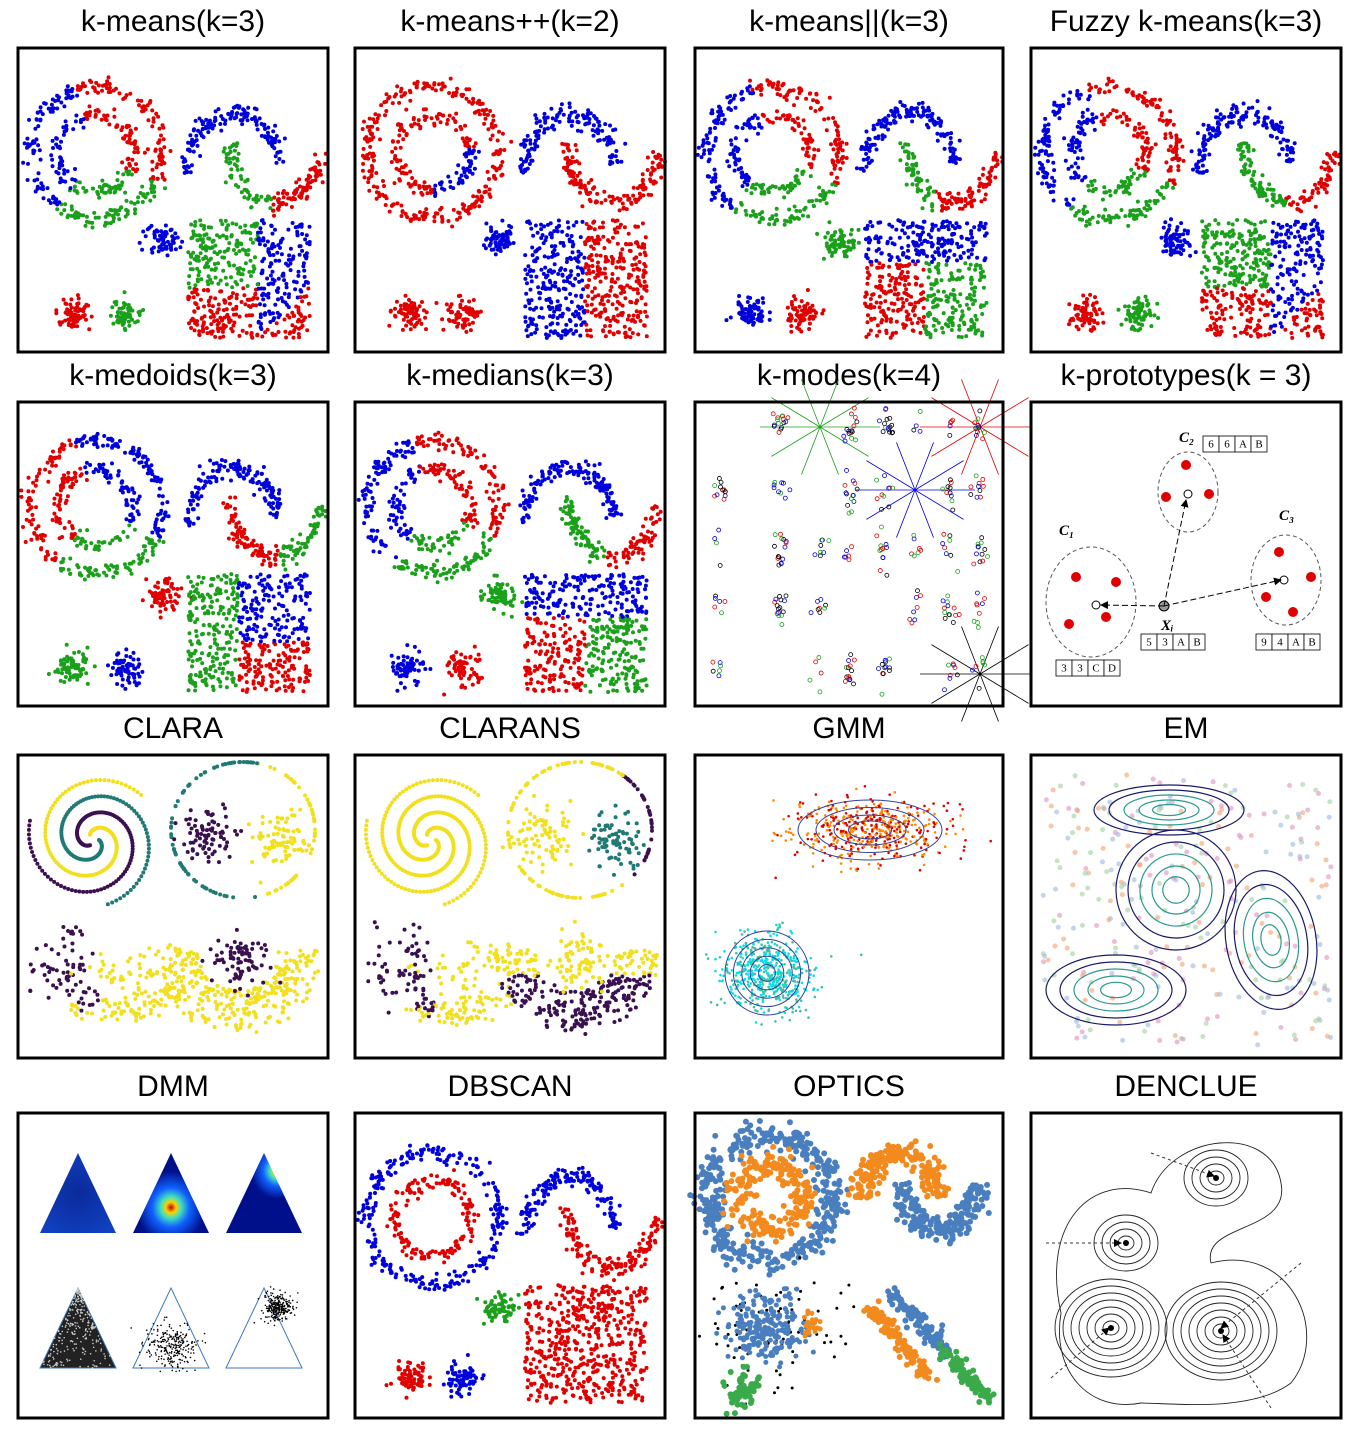 The image size is (1358, 1438). Describe the element at coordinates (510, 200) in the screenshot. I see `panel` at that location.